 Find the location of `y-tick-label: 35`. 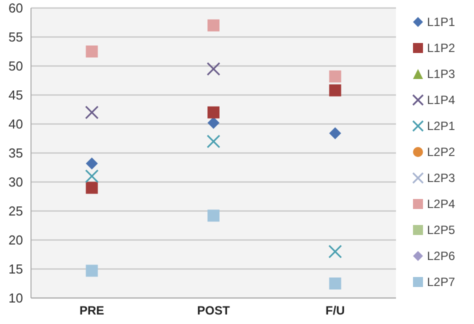

y-tick-label: 35 is located at coordinates (15, 153).